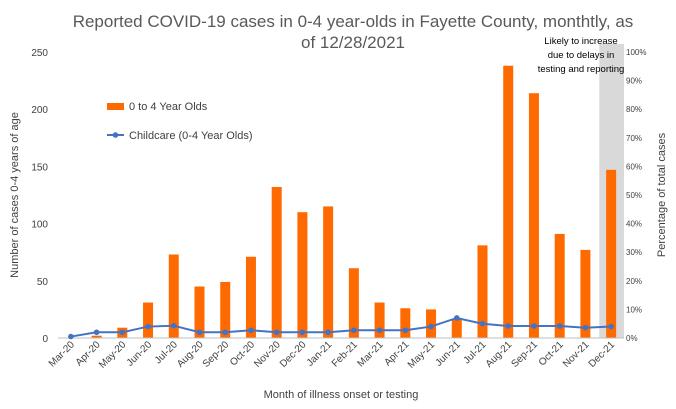  I want to click on y2-tick-label: 90%, so click(634, 81).